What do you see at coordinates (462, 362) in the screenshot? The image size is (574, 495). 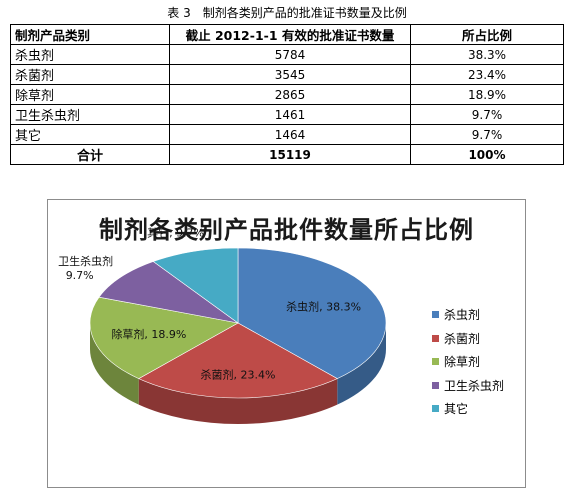 I see `legend-label: 除草剂` at bounding box center [462, 362].